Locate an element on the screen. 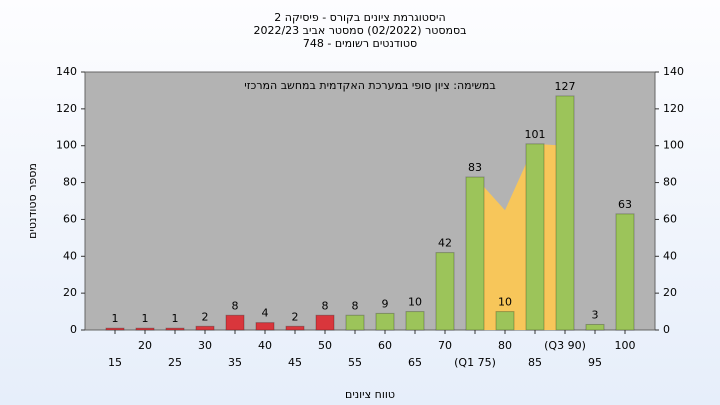 The width and height of the screenshot is (720, 405). x-tick-label: 20 is located at coordinates (145, 345).